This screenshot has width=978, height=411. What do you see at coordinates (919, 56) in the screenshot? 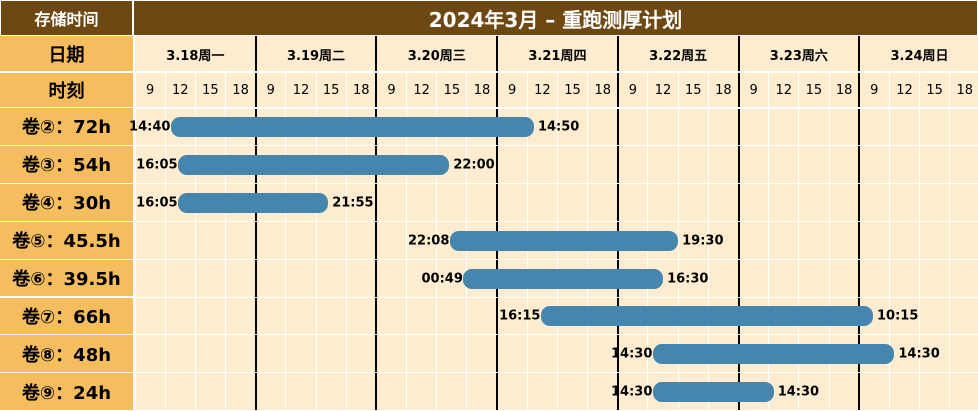
I see `date-header: 3.24周日` at bounding box center [919, 56].